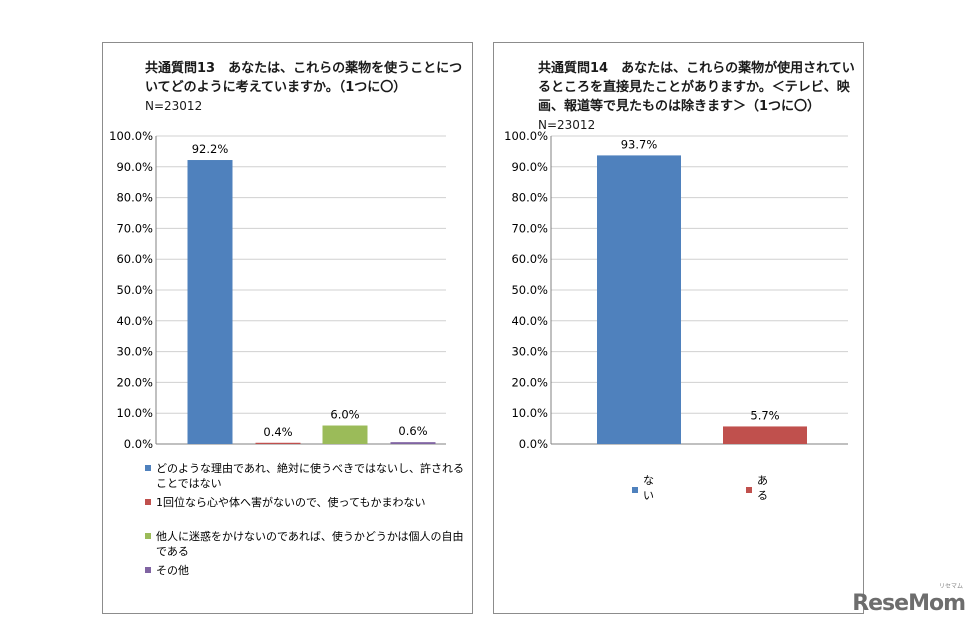 Image resolution: width=977 pixels, height=624 pixels. What do you see at coordinates (909, 603) in the screenshot?
I see `resemom-logo: ReseMom` at bounding box center [909, 603].